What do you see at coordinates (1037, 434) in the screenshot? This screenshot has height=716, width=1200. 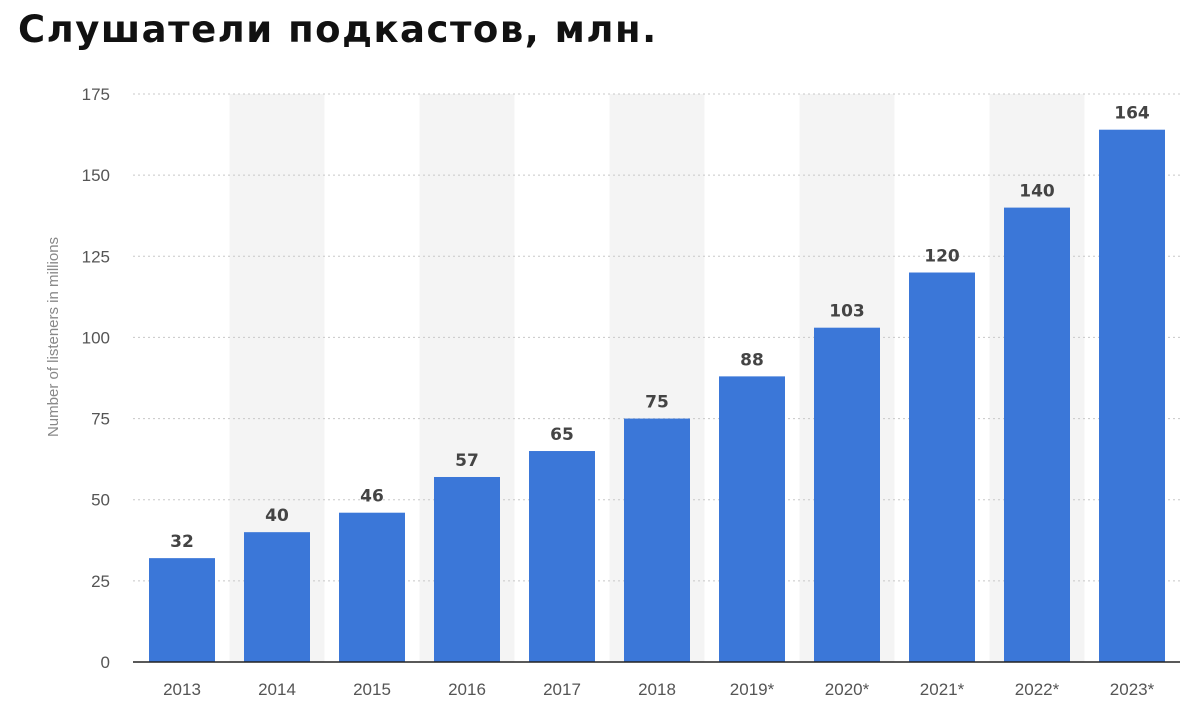 I see `bar-2022` at bounding box center [1037, 434].